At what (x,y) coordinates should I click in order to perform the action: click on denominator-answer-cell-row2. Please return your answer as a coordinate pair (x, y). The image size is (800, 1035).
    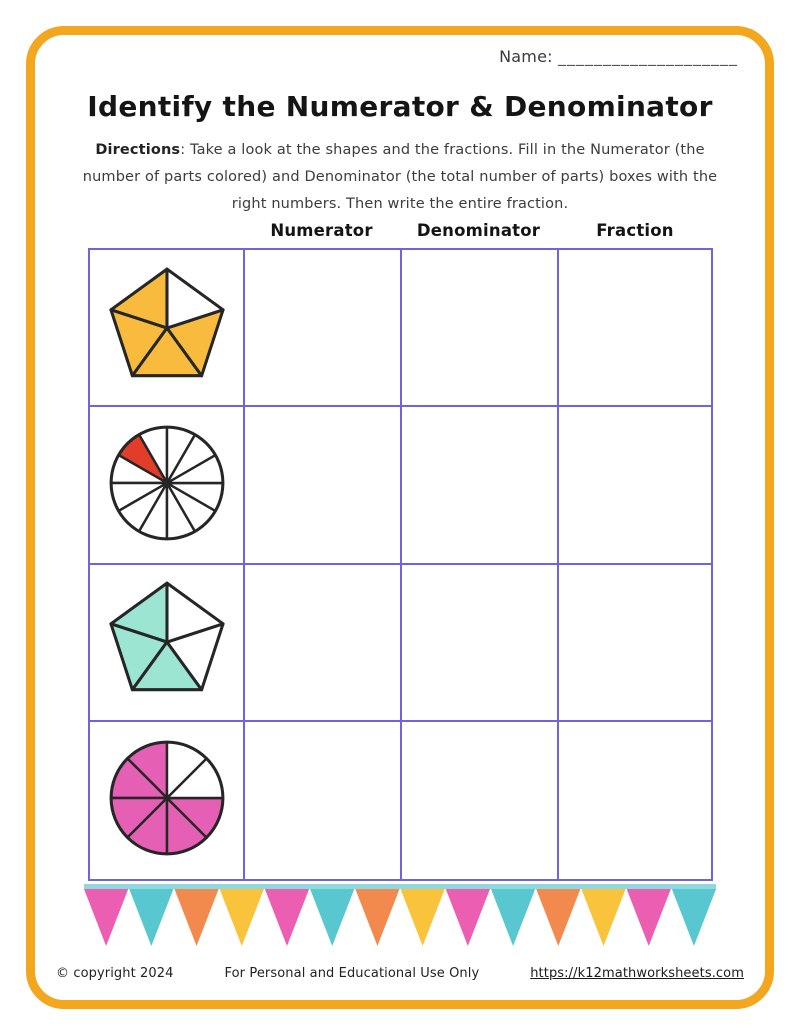
    Looking at the image, I should click on (480, 486).